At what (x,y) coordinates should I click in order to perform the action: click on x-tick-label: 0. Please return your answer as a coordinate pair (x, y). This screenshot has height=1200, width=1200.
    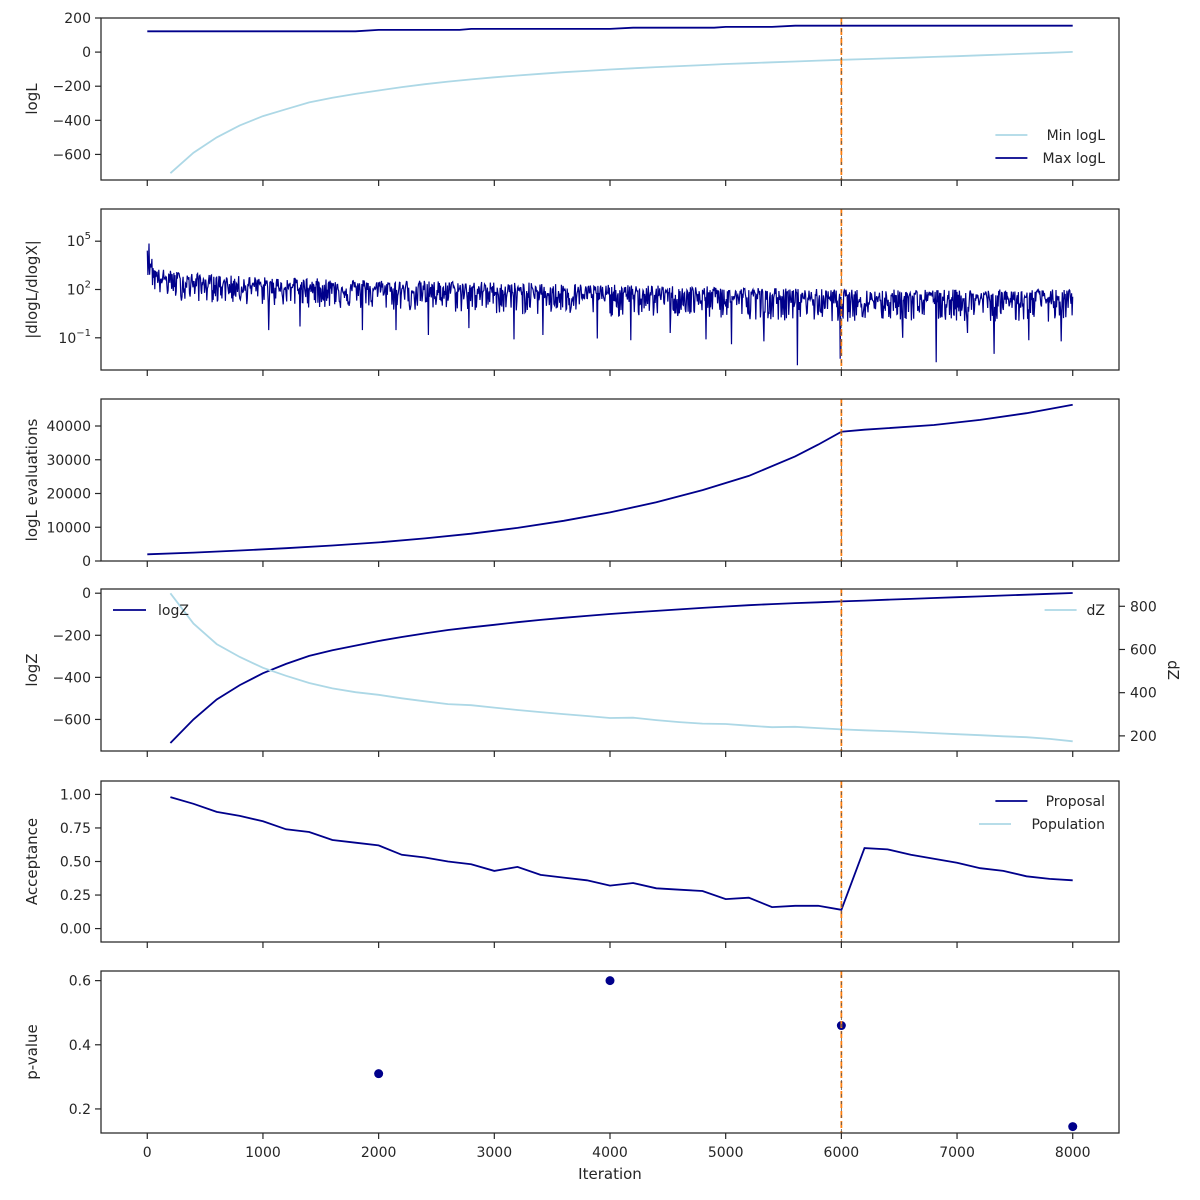
    Looking at the image, I should click on (147, 1153).